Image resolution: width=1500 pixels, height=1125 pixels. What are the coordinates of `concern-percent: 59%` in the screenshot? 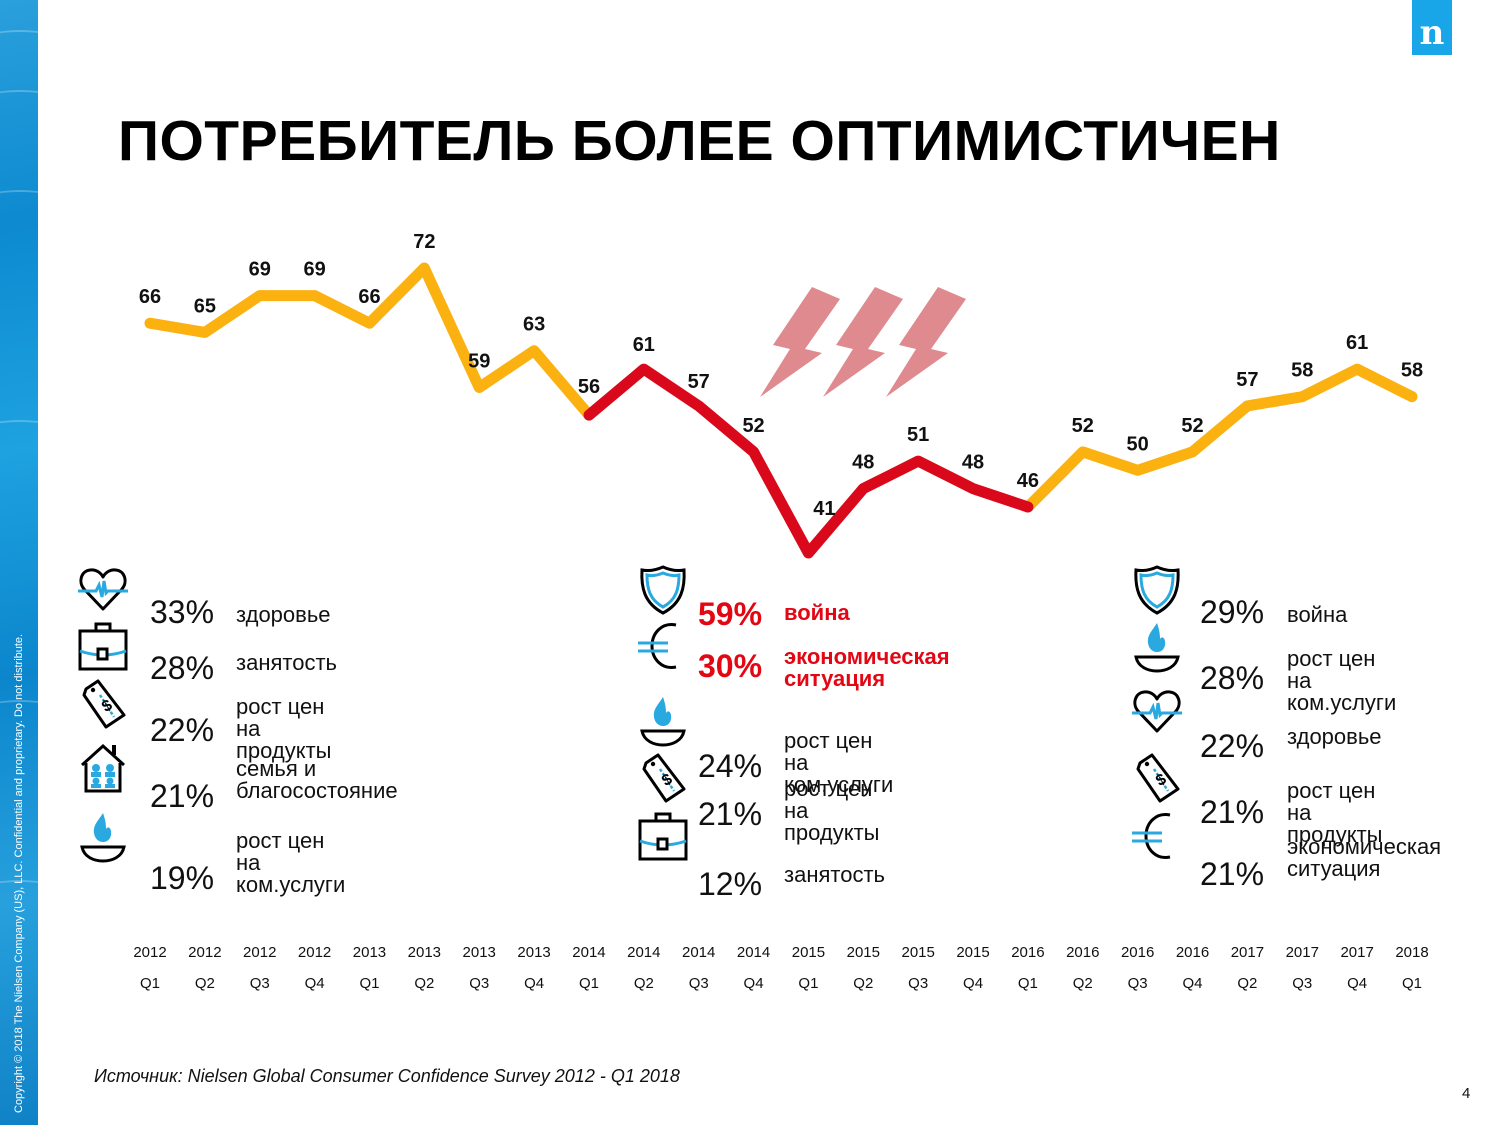 It's located at (730, 614).